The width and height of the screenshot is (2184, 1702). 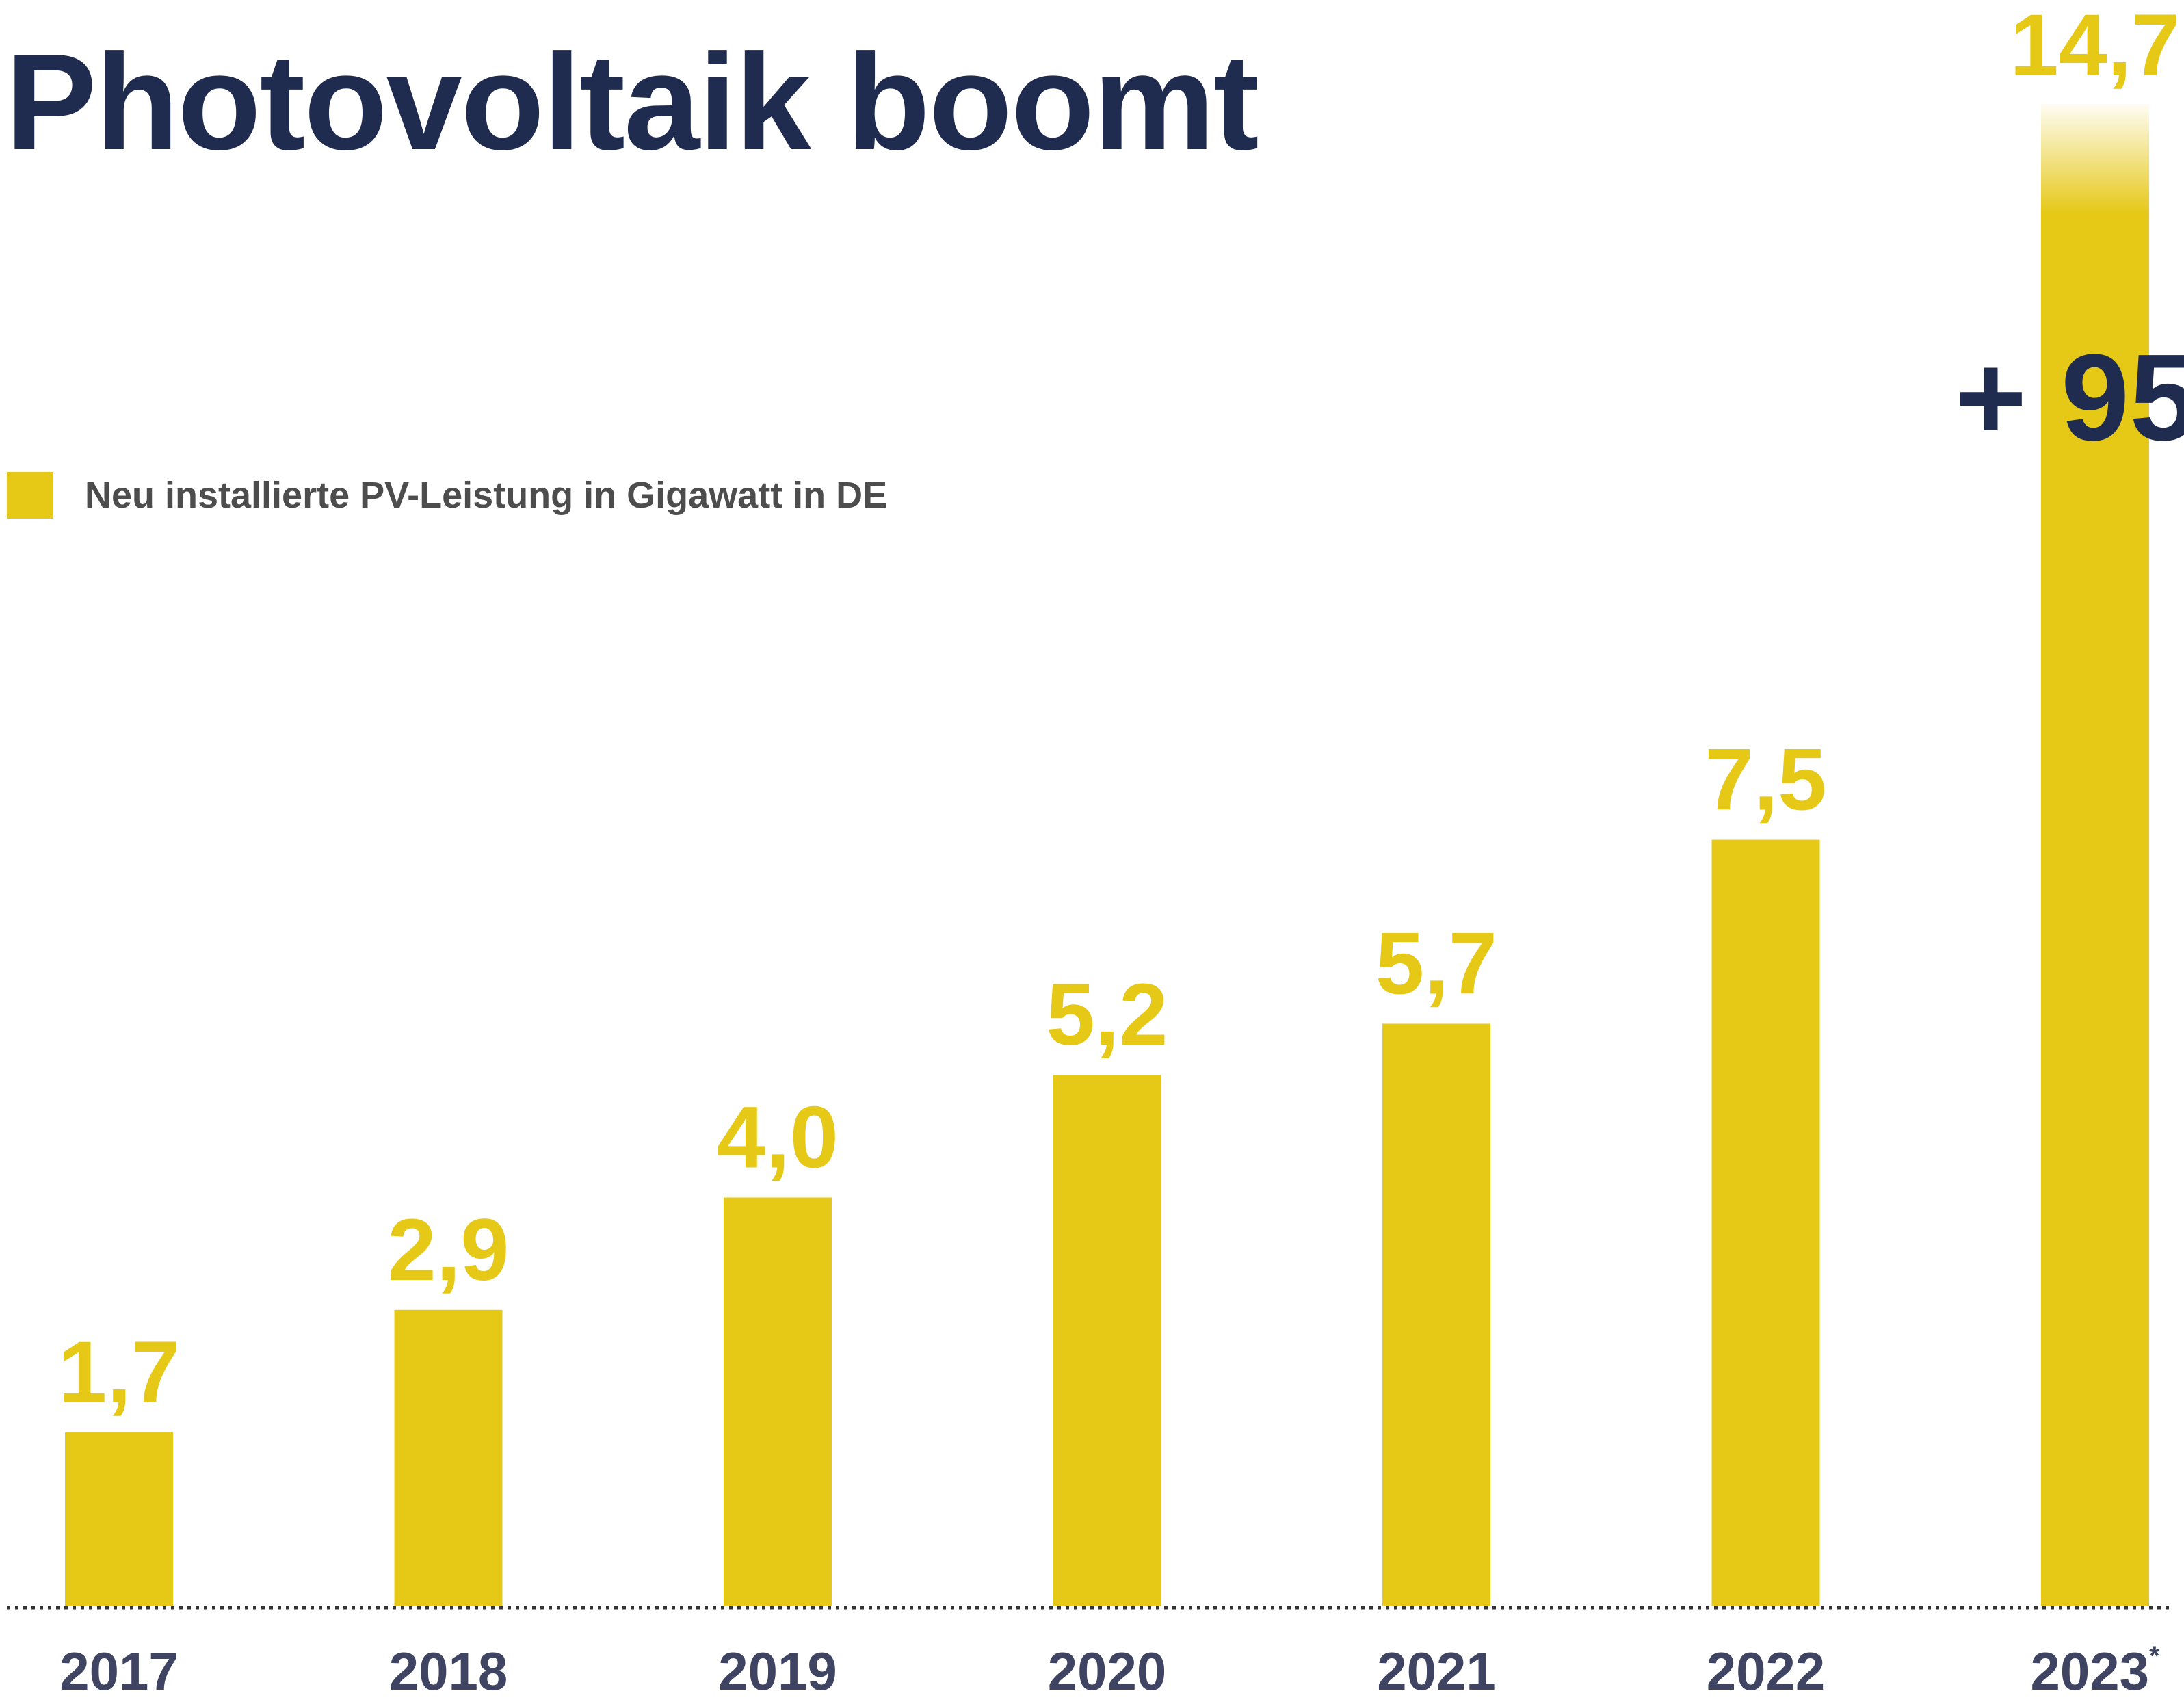 What do you see at coordinates (632, 103) in the screenshot?
I see `chart-title: Photovoltaik boomt` at bounding box center [632, 103].